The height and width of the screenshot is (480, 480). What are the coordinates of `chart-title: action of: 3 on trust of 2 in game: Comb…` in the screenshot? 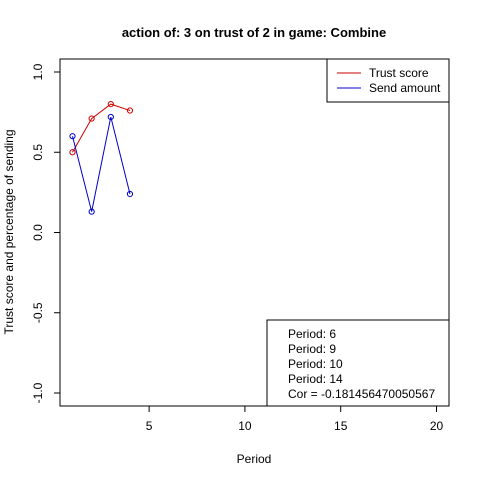 It's located at (254, 32).